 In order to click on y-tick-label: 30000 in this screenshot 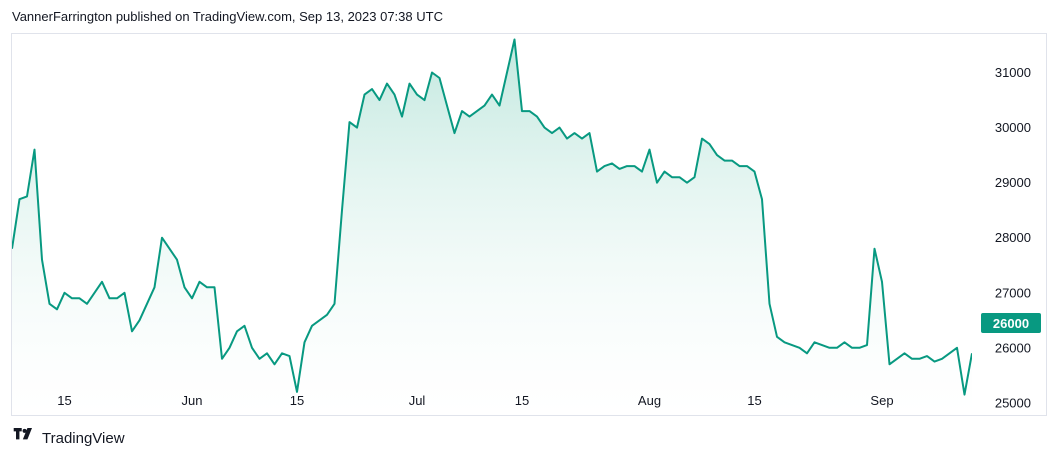, I will do `click(1013, 127)`.